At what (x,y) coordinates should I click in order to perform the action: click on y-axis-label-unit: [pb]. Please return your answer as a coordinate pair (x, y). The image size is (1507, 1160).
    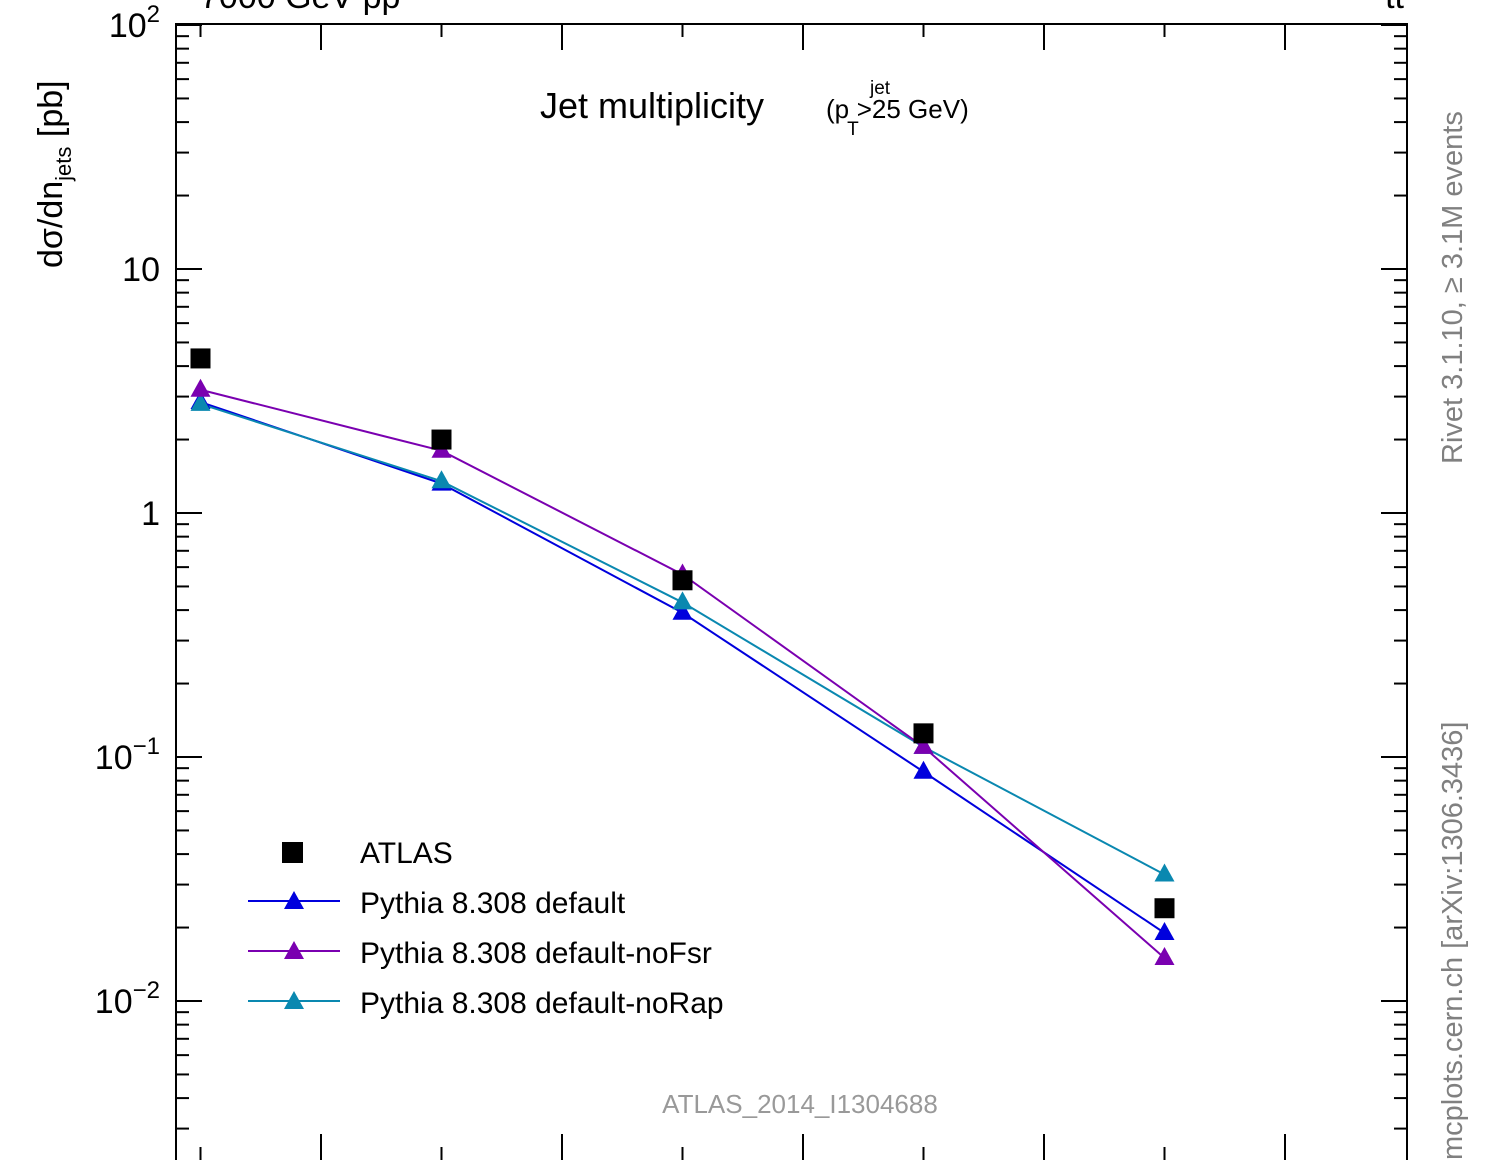
    Looking at the image, I should click on (51, 113).